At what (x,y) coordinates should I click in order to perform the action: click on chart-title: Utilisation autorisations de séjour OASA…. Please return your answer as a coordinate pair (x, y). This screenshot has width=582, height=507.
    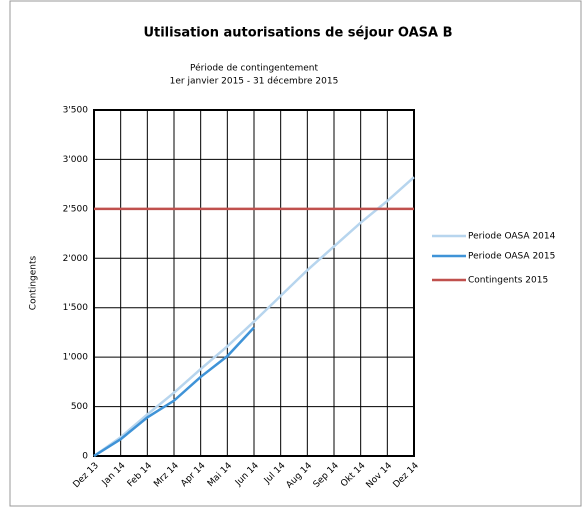
    Looking at the image, I should click on (297, 33).